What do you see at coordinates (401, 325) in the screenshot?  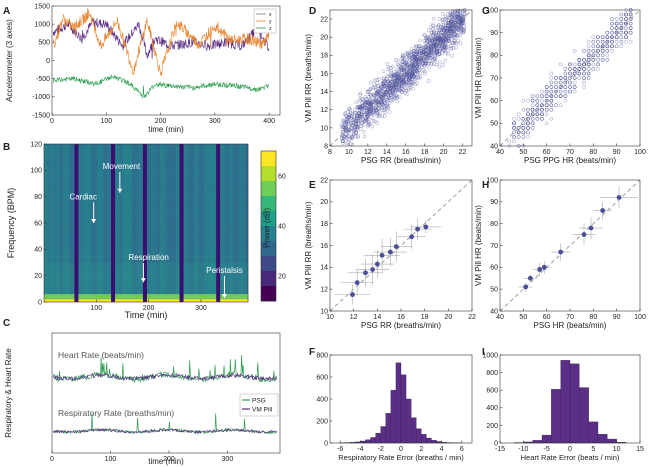 I see `panel-E-xlabel: PSG RR (breaths/min)` at bounding box center [401, 325].